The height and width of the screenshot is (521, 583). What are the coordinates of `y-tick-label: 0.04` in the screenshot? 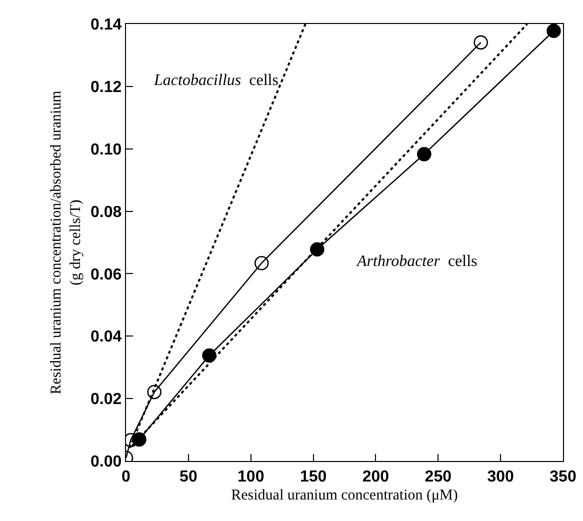 It's located at (106, 337).